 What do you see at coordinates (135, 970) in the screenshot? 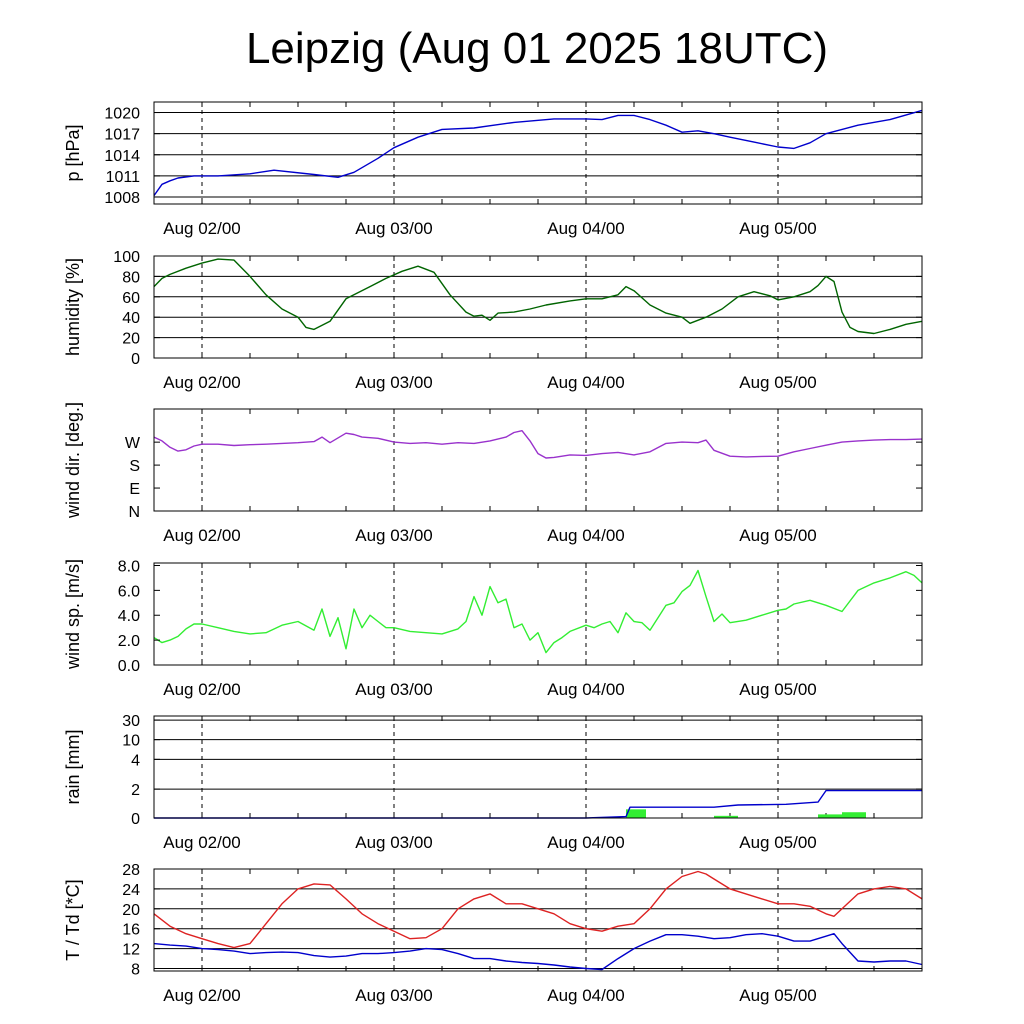
I see `y-tick-label: 8` at bounding box center [135, 970].